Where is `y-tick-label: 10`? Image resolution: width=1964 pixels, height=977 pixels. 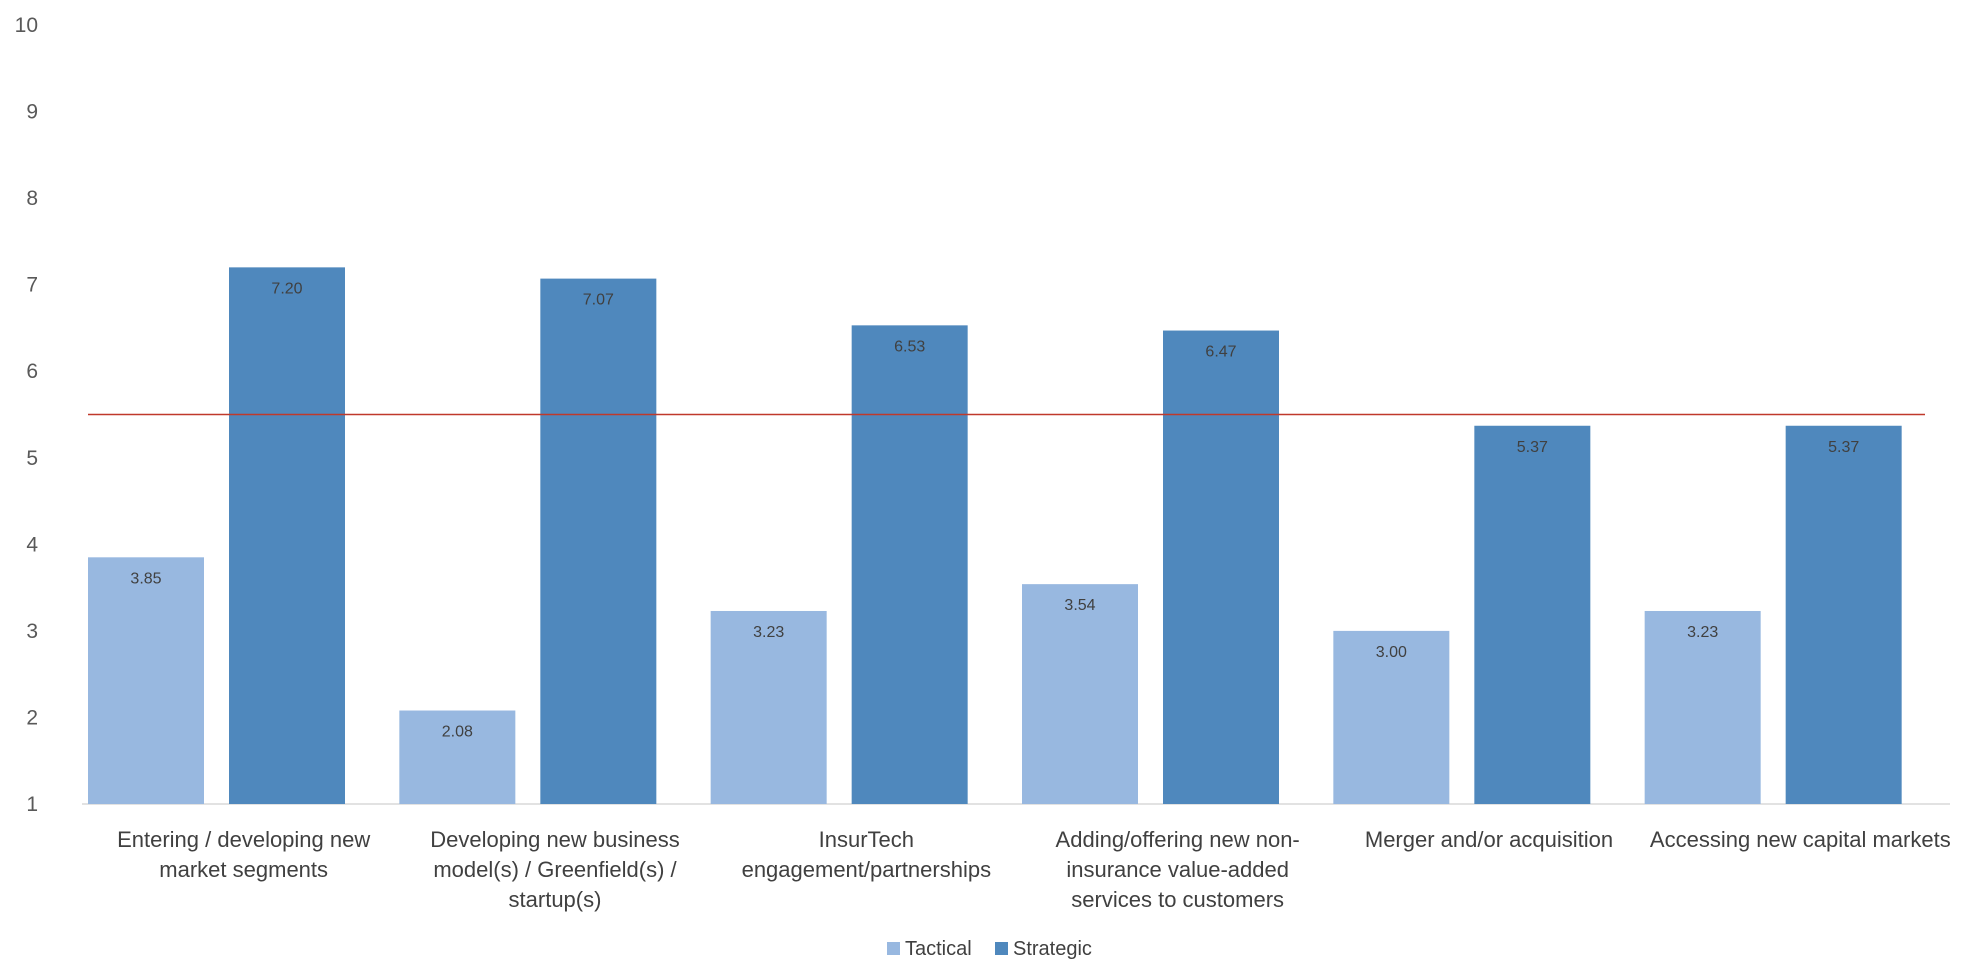 y-tick-label: 10 is located at coordinates (26, 25).